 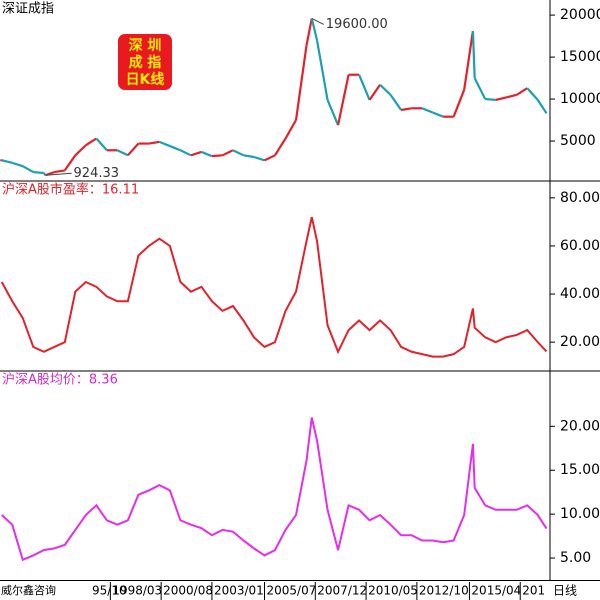 What do you see at coordinates (60, 380) in the screenshot?
I see `panel-title: 沪深A股均价：8.36` at bounding box center [60, 380].